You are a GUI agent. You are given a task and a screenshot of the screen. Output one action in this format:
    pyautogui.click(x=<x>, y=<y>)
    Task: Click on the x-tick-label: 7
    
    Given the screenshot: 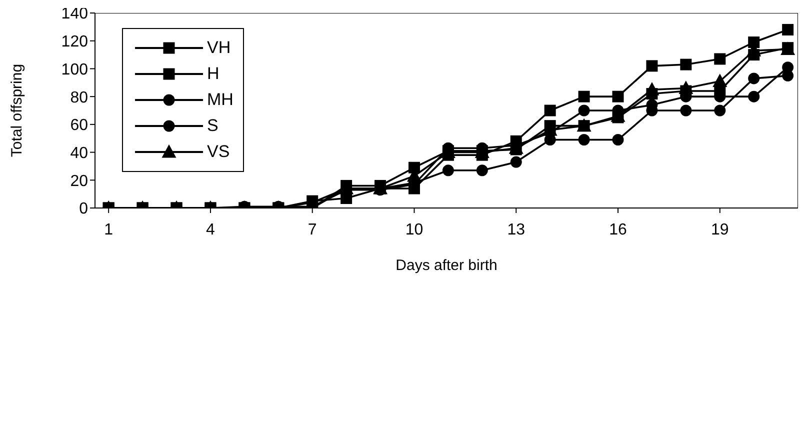 What is the action you would take?
    pyautogui.click(x=312, y=229)
    